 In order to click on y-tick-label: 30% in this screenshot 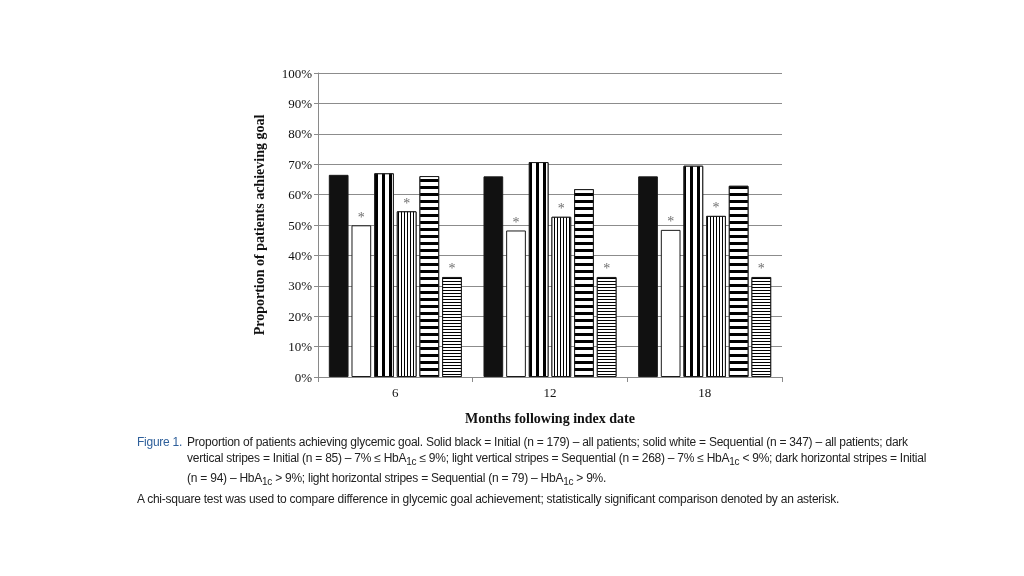, I will do `click(300, 286)`.